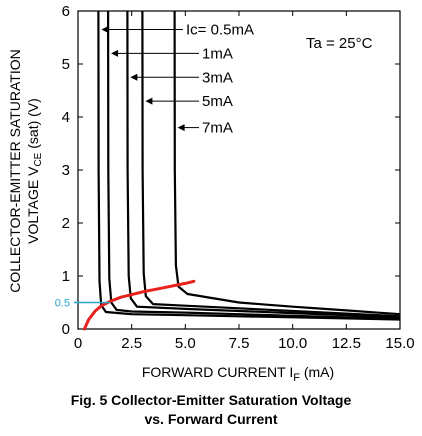 The width and height of the screenshot is (422, 436). Describe the element at coordinates (217, 77) in the screenshot. I see `series-label-2: 3mA` at that location.